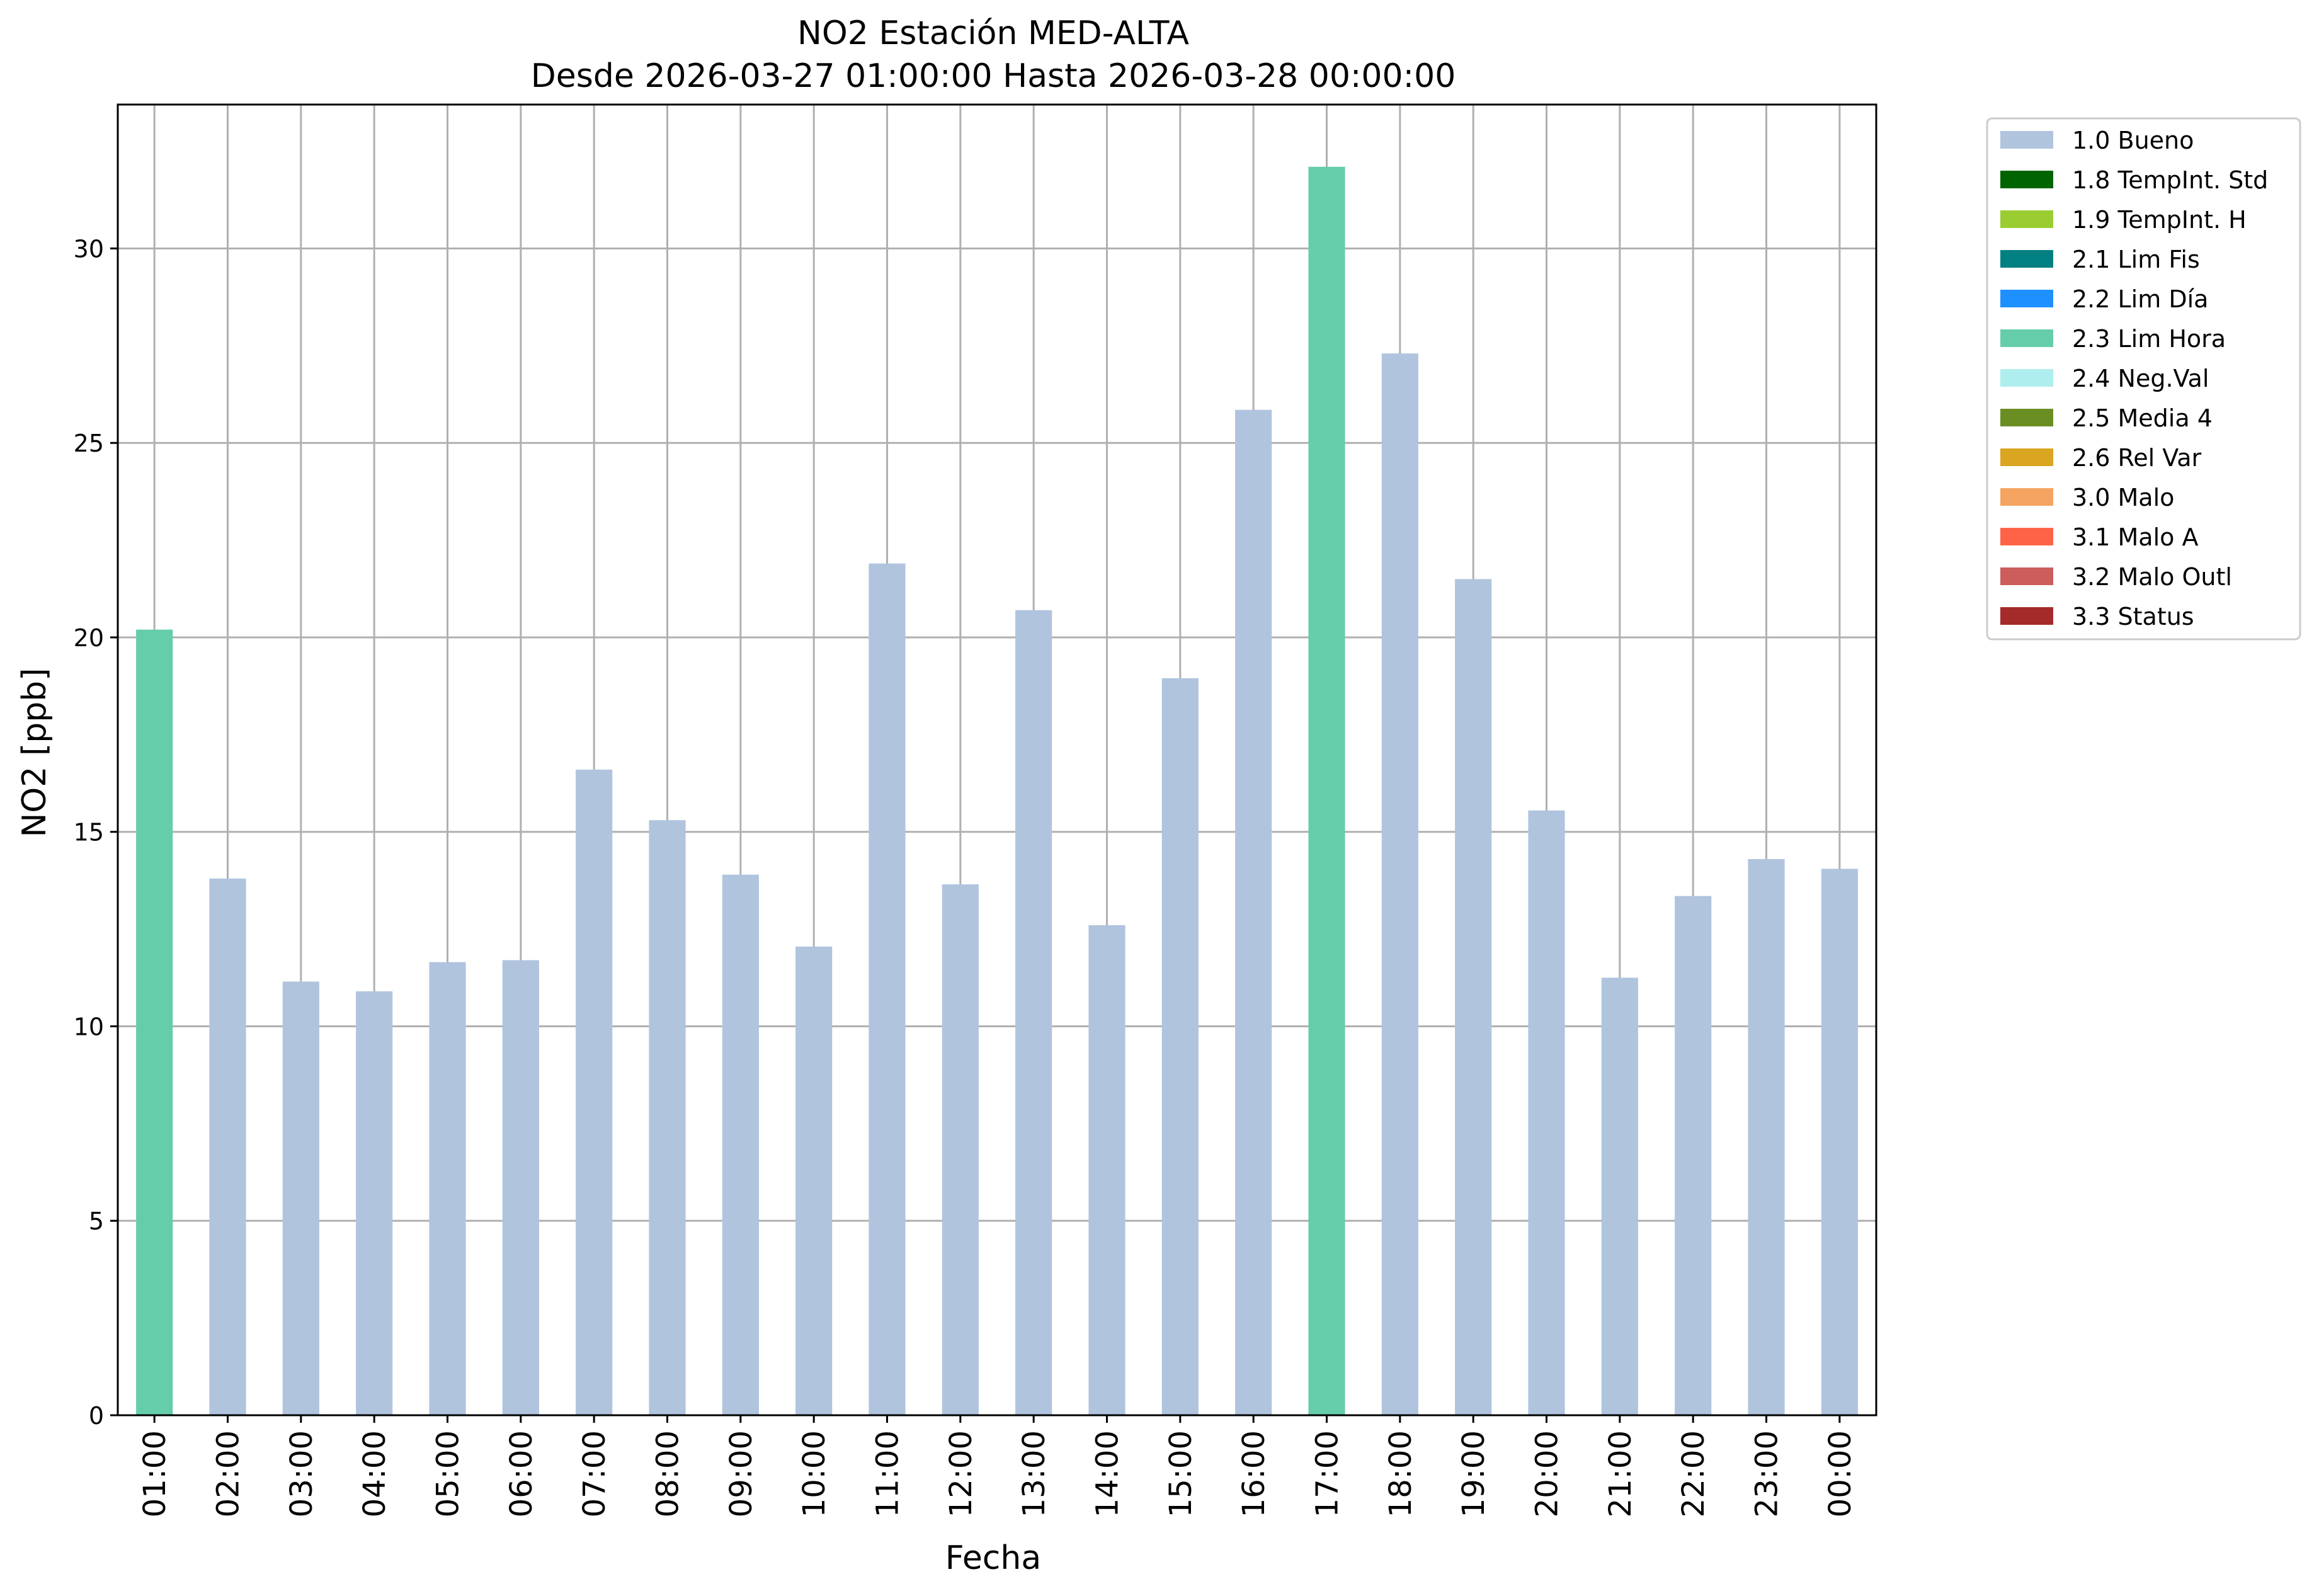 The width and height of the screenshot is (2319, 1596). Describe the element at coordinates (1840, 1473) in the screenshot. I see `x-tick-label: 00:00` at that location.